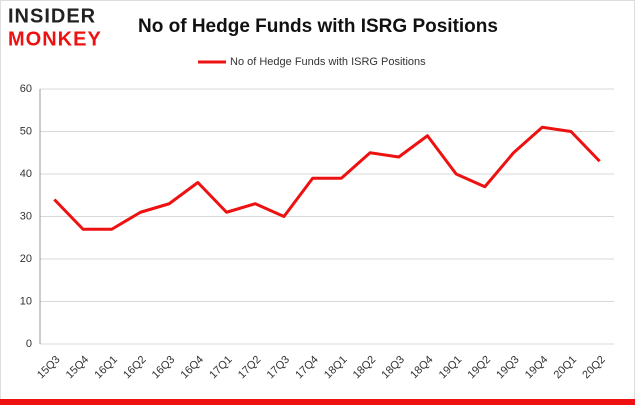  Describe the element at coordinates (29, 344) in the screenshot. I see `y-tick-label: 0` at that location.